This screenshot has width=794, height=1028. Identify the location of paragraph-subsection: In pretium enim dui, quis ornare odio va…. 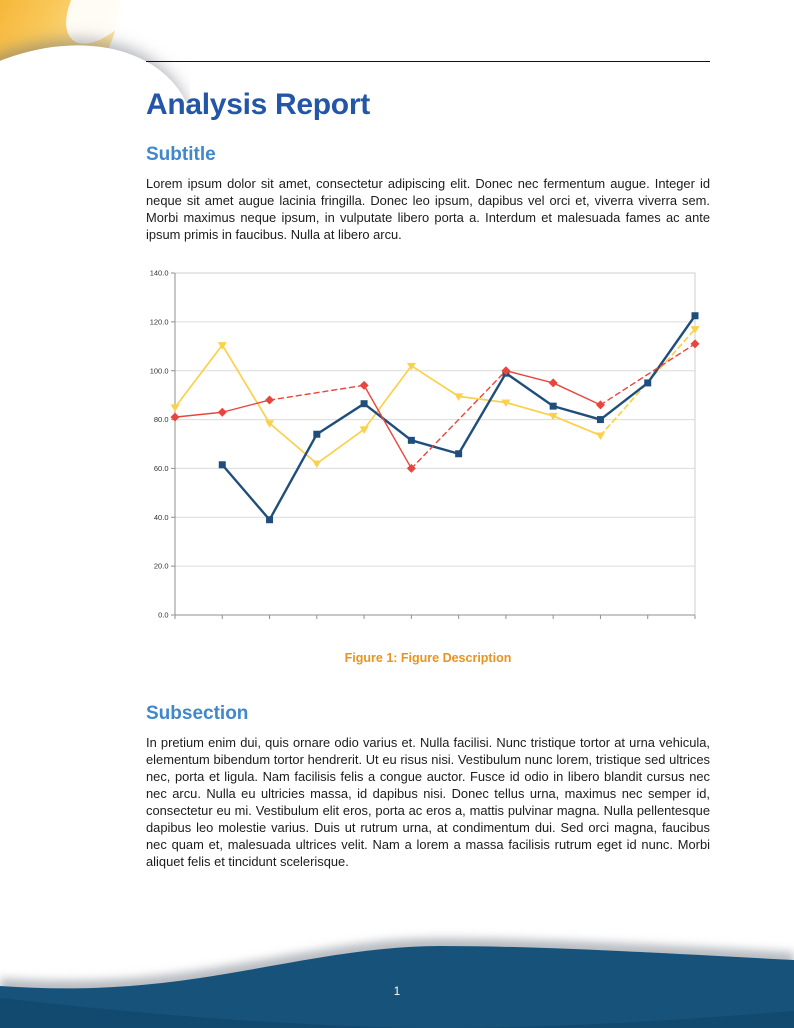
(428, 802).